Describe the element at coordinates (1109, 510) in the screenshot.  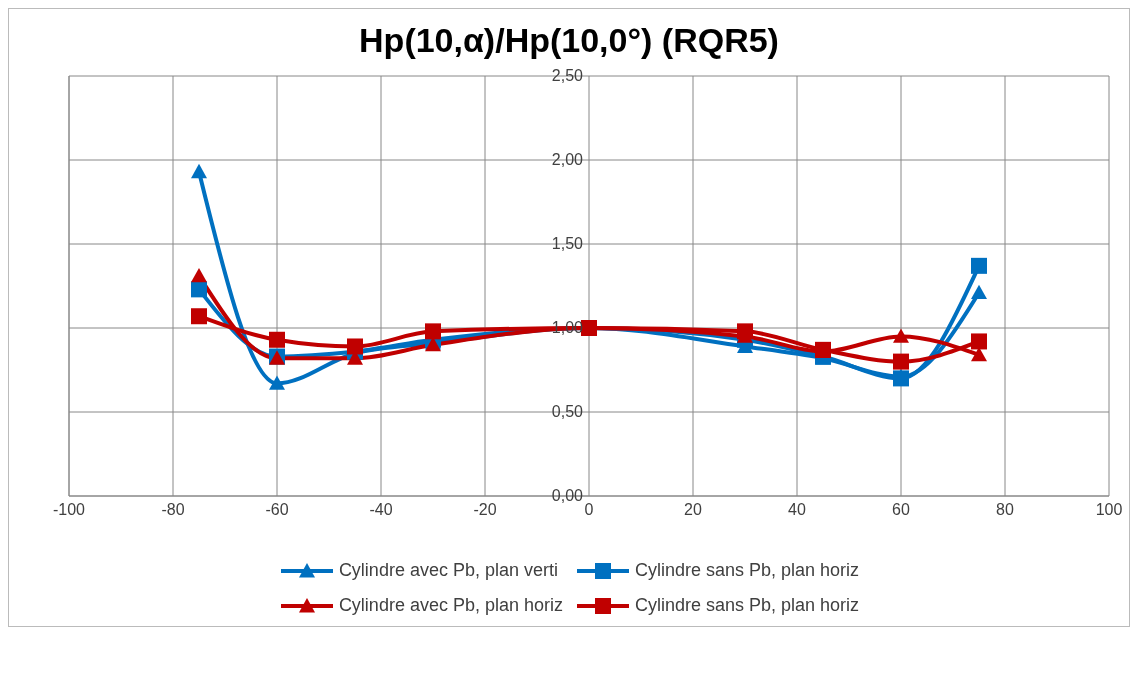
I see `x-tick-label: 100` at that location.